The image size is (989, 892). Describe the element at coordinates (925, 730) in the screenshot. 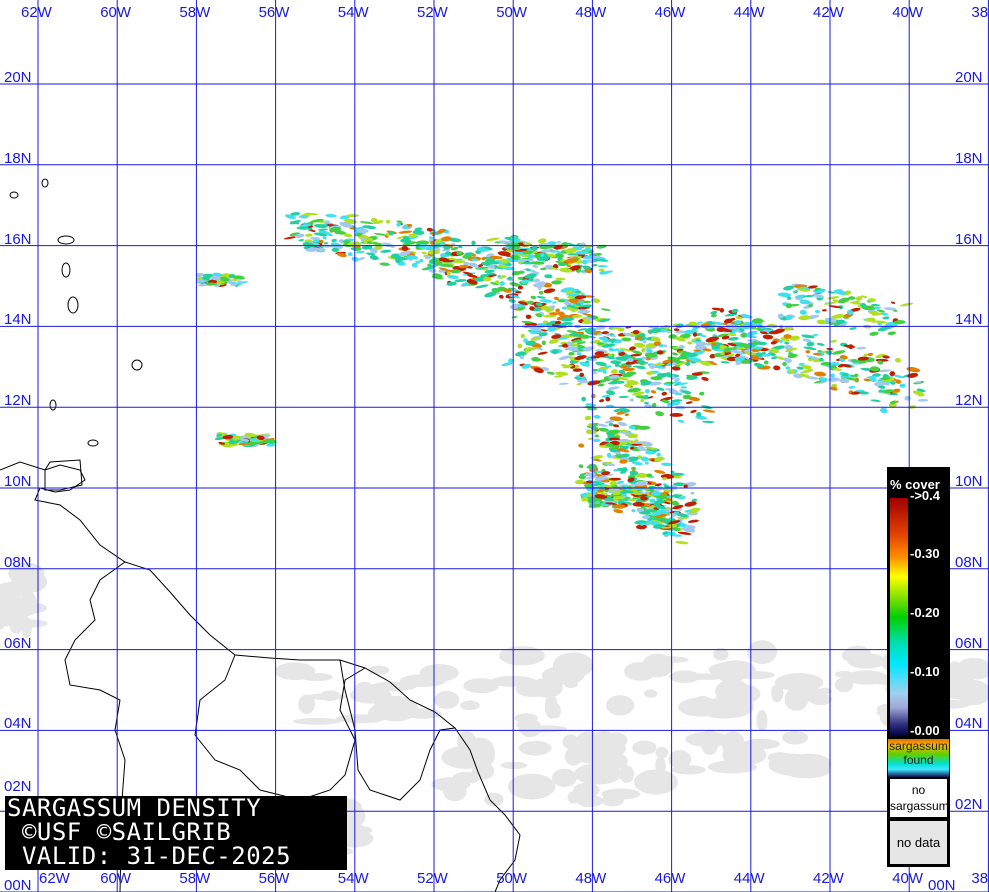

I see `legend-tick: -0.00` at that location.